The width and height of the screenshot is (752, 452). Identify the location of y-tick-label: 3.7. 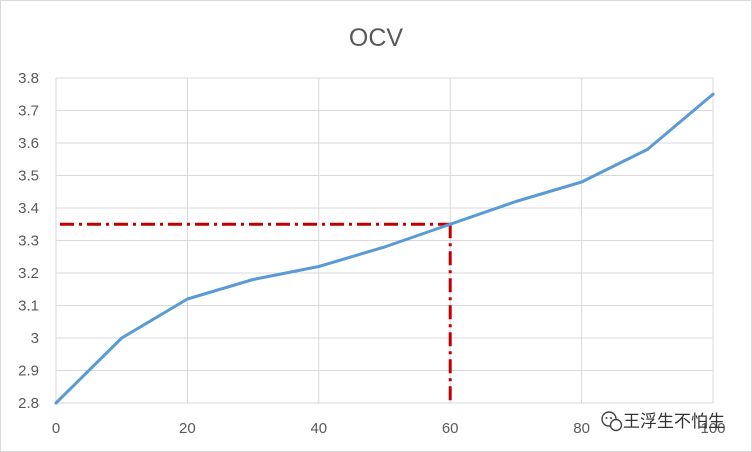
(28, 111).